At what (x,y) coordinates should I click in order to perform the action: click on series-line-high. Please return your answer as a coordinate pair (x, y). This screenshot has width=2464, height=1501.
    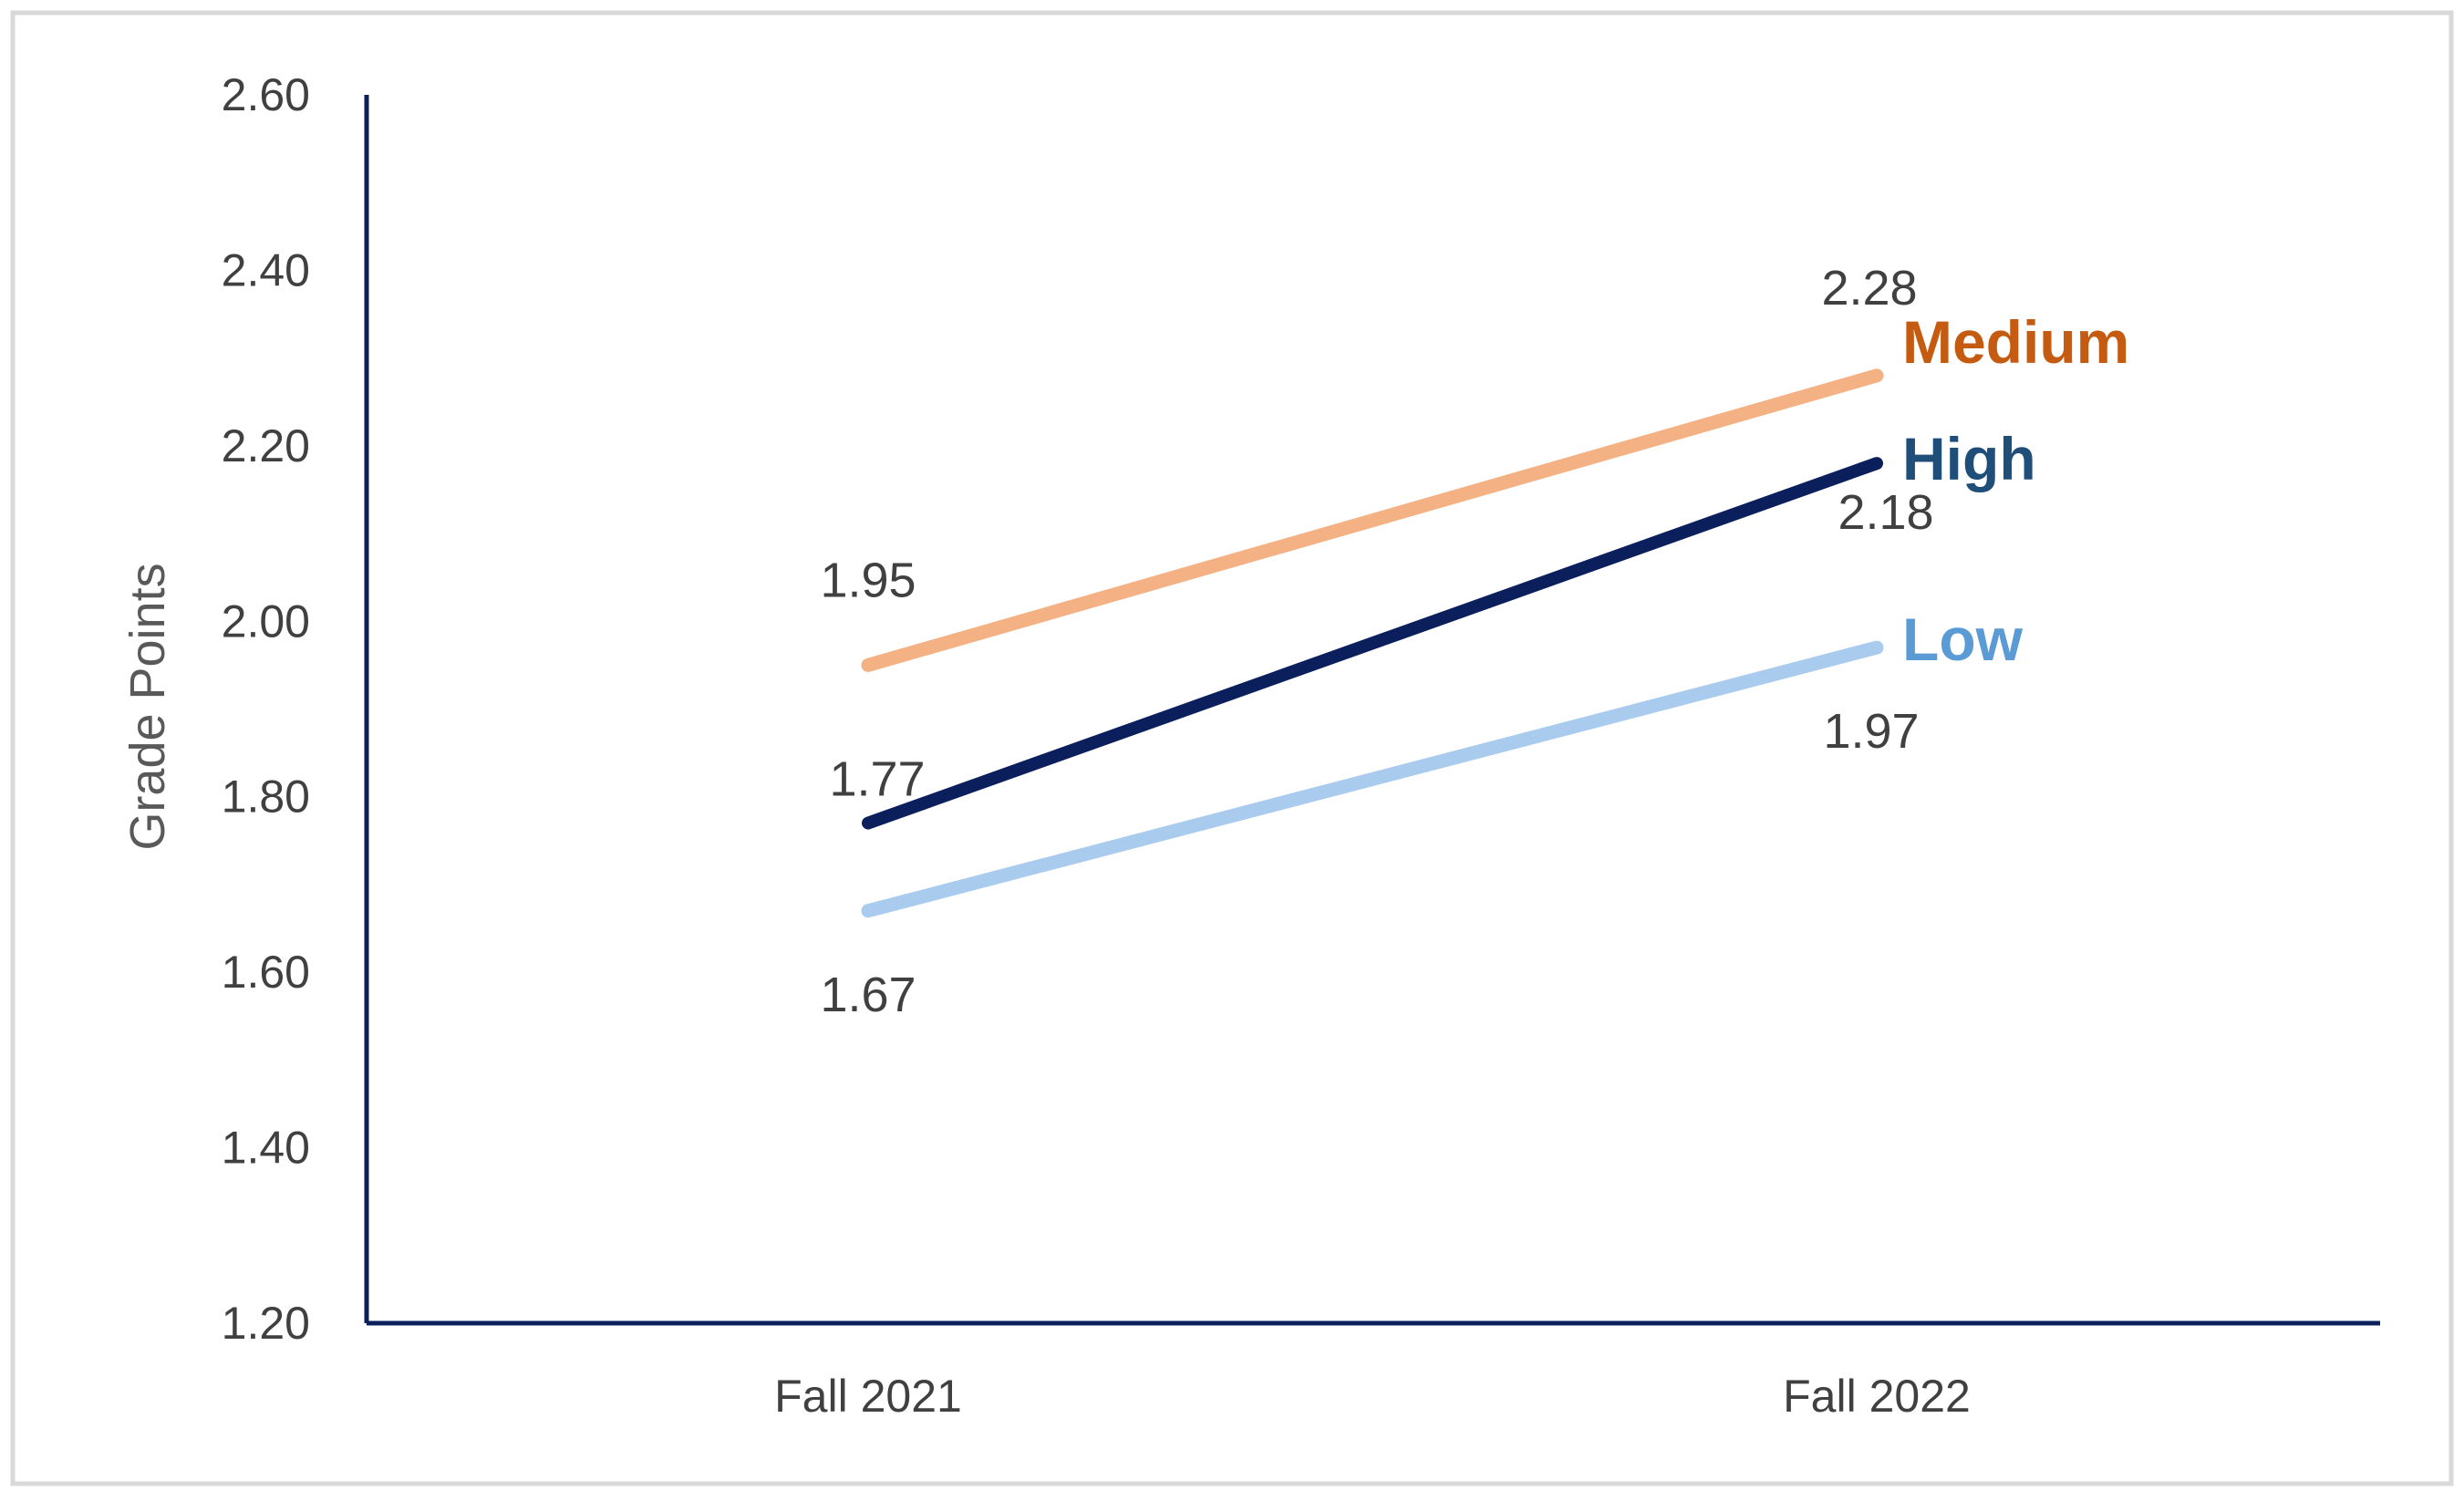
    Looking at the image, I should click on (1372, 643).